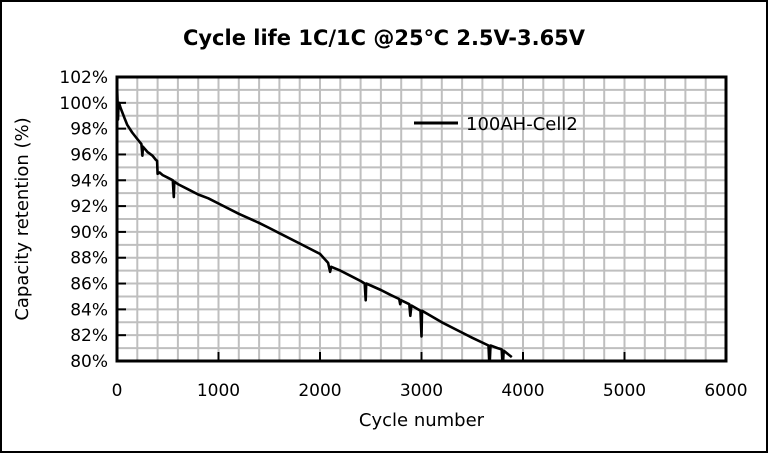  What do you see at coordinates (83, 104) in the screenshot?
I see `y-tick-label: 100%` at bounding box center [83, 104].